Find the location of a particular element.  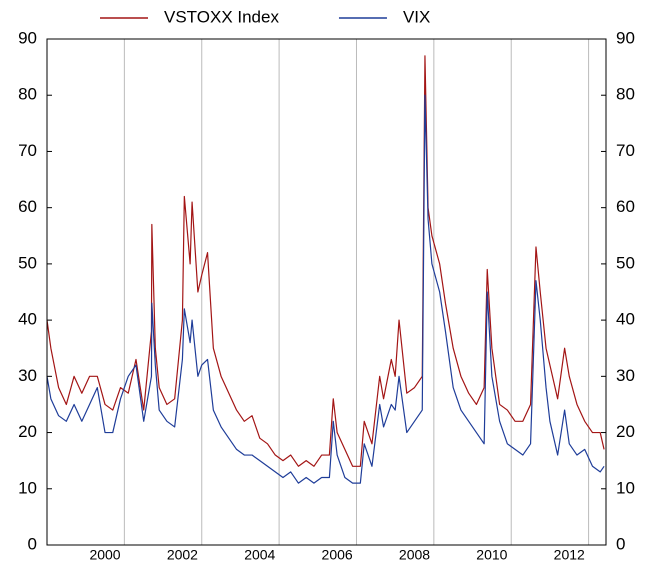

y2-tick-label: 80 is located at coordinates (625, 94).